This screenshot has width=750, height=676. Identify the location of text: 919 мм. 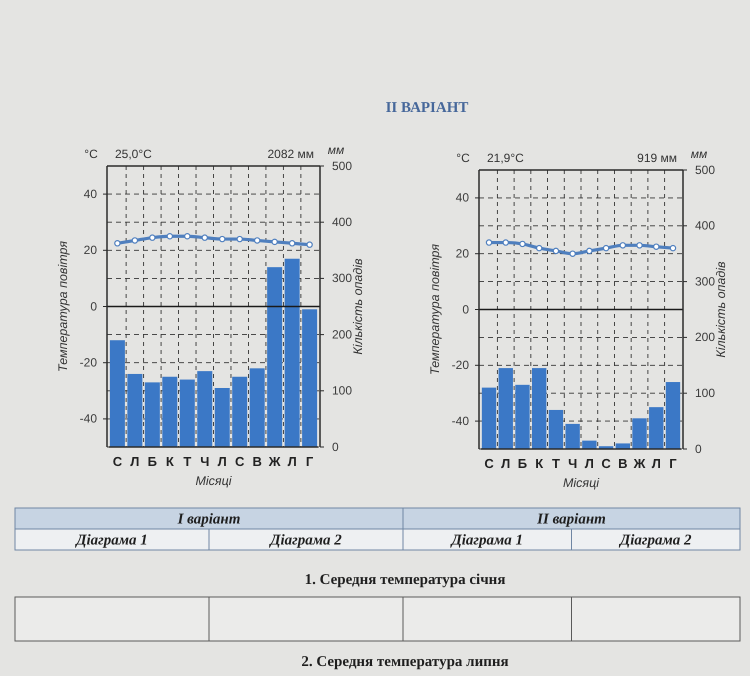
(657, 158).